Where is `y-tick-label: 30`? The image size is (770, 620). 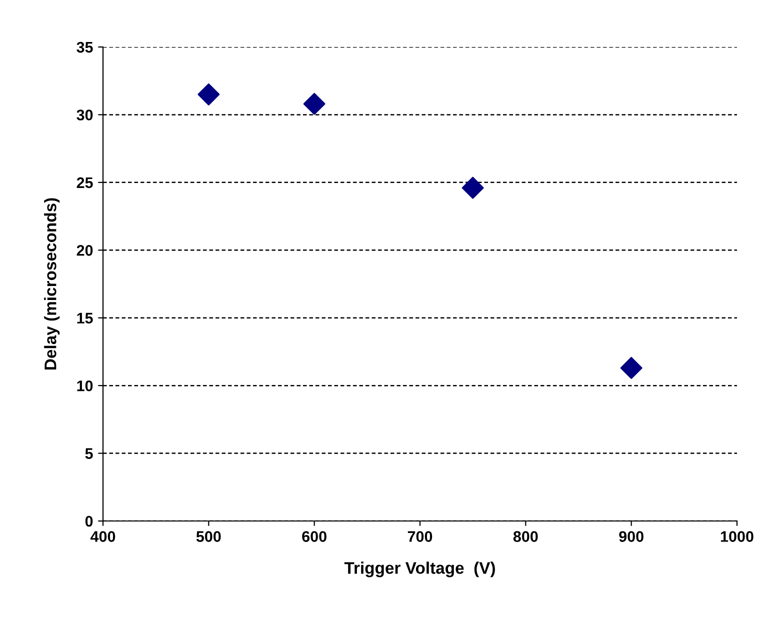 y-tick-label: 30 is located at coordinates (84, 115).